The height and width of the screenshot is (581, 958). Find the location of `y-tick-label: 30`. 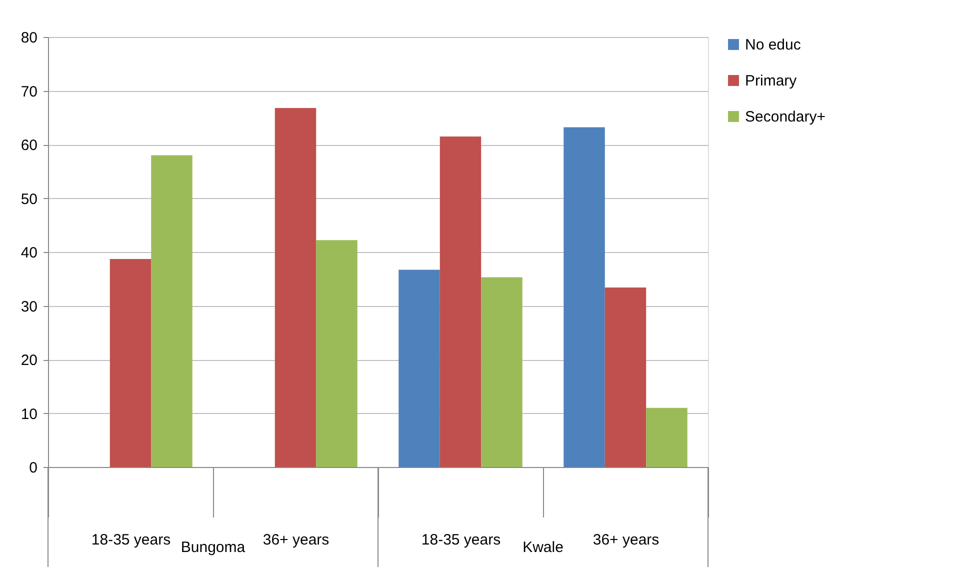

y-tick-label: 30 is located at coordinates (29, 307).